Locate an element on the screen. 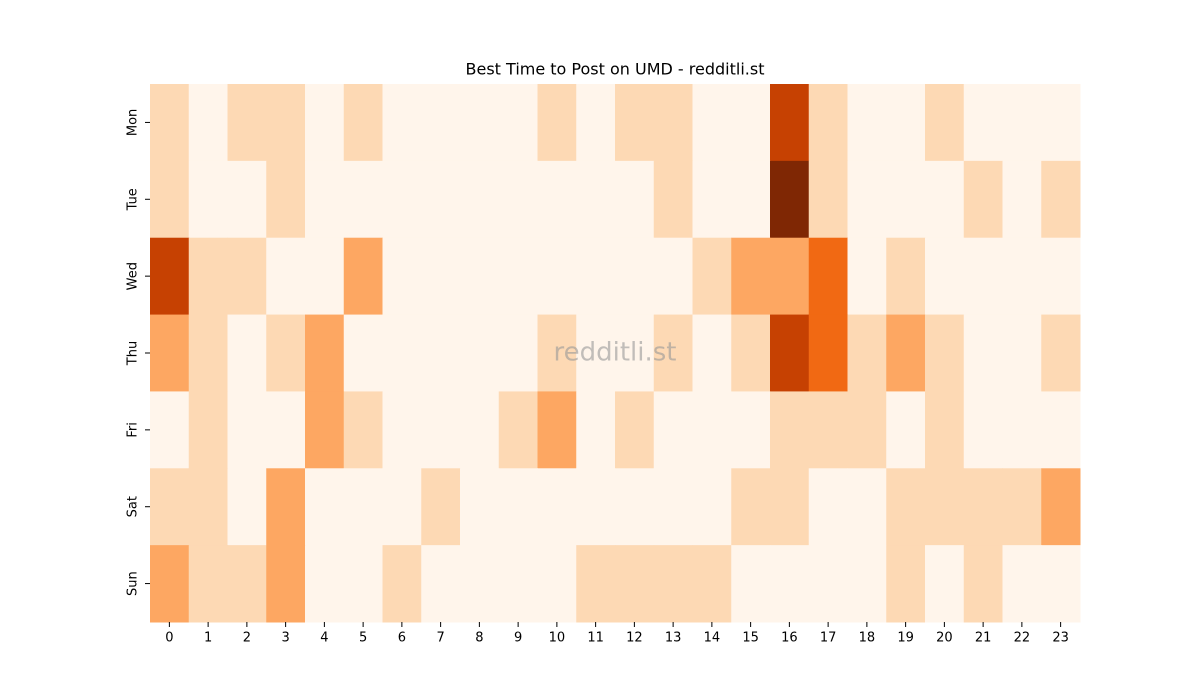 Image resolution: width=1200 pixels, height=700 pixels. watermark: redditli.st is located at coordinates (615, 353).